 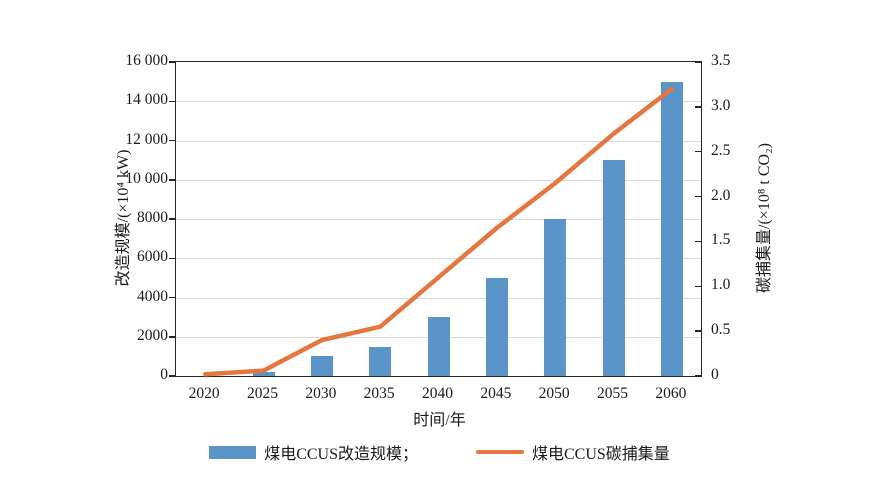 I want to click on left-axis-tick-label: 10 000, so click(x=146, y=178).